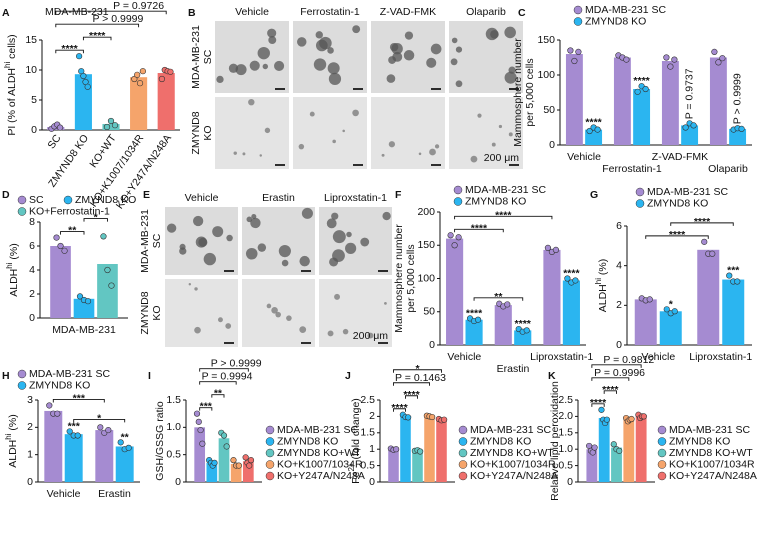 Image resolution: width=759 pixels, height=540 pixels. I want to click on legend-label: KO+Ferrostatin-1, so click(69, 211).